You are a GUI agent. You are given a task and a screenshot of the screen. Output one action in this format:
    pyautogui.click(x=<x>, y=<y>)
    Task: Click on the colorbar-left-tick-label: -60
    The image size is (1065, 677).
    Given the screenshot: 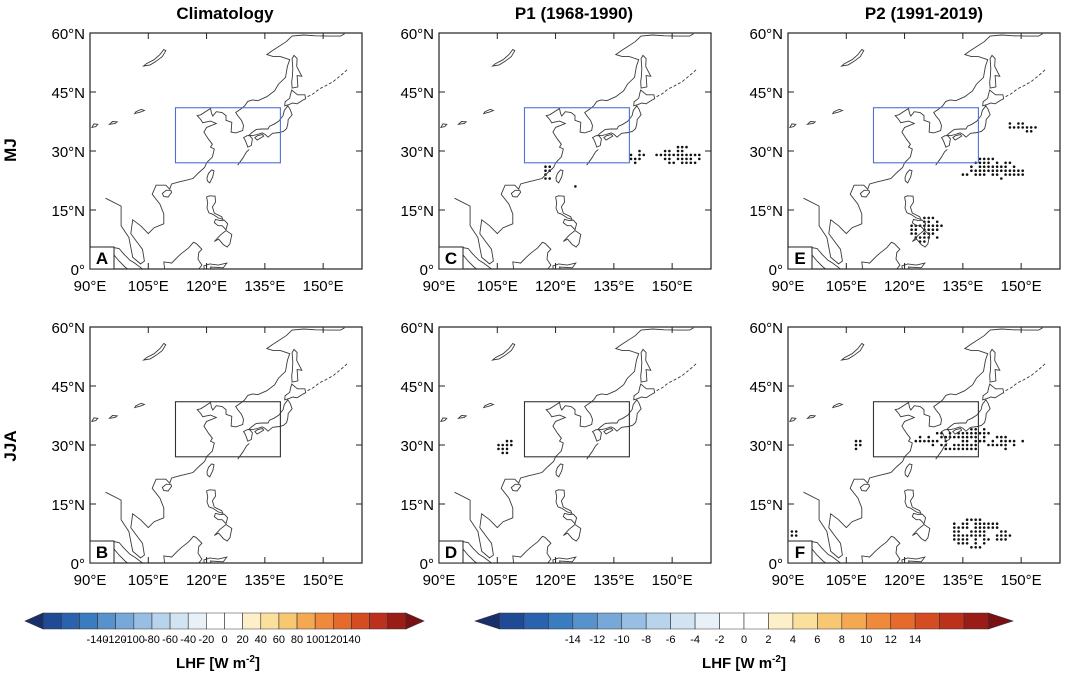 What is the action you would take?
    pyautogui.click(x=170, y=640)
    